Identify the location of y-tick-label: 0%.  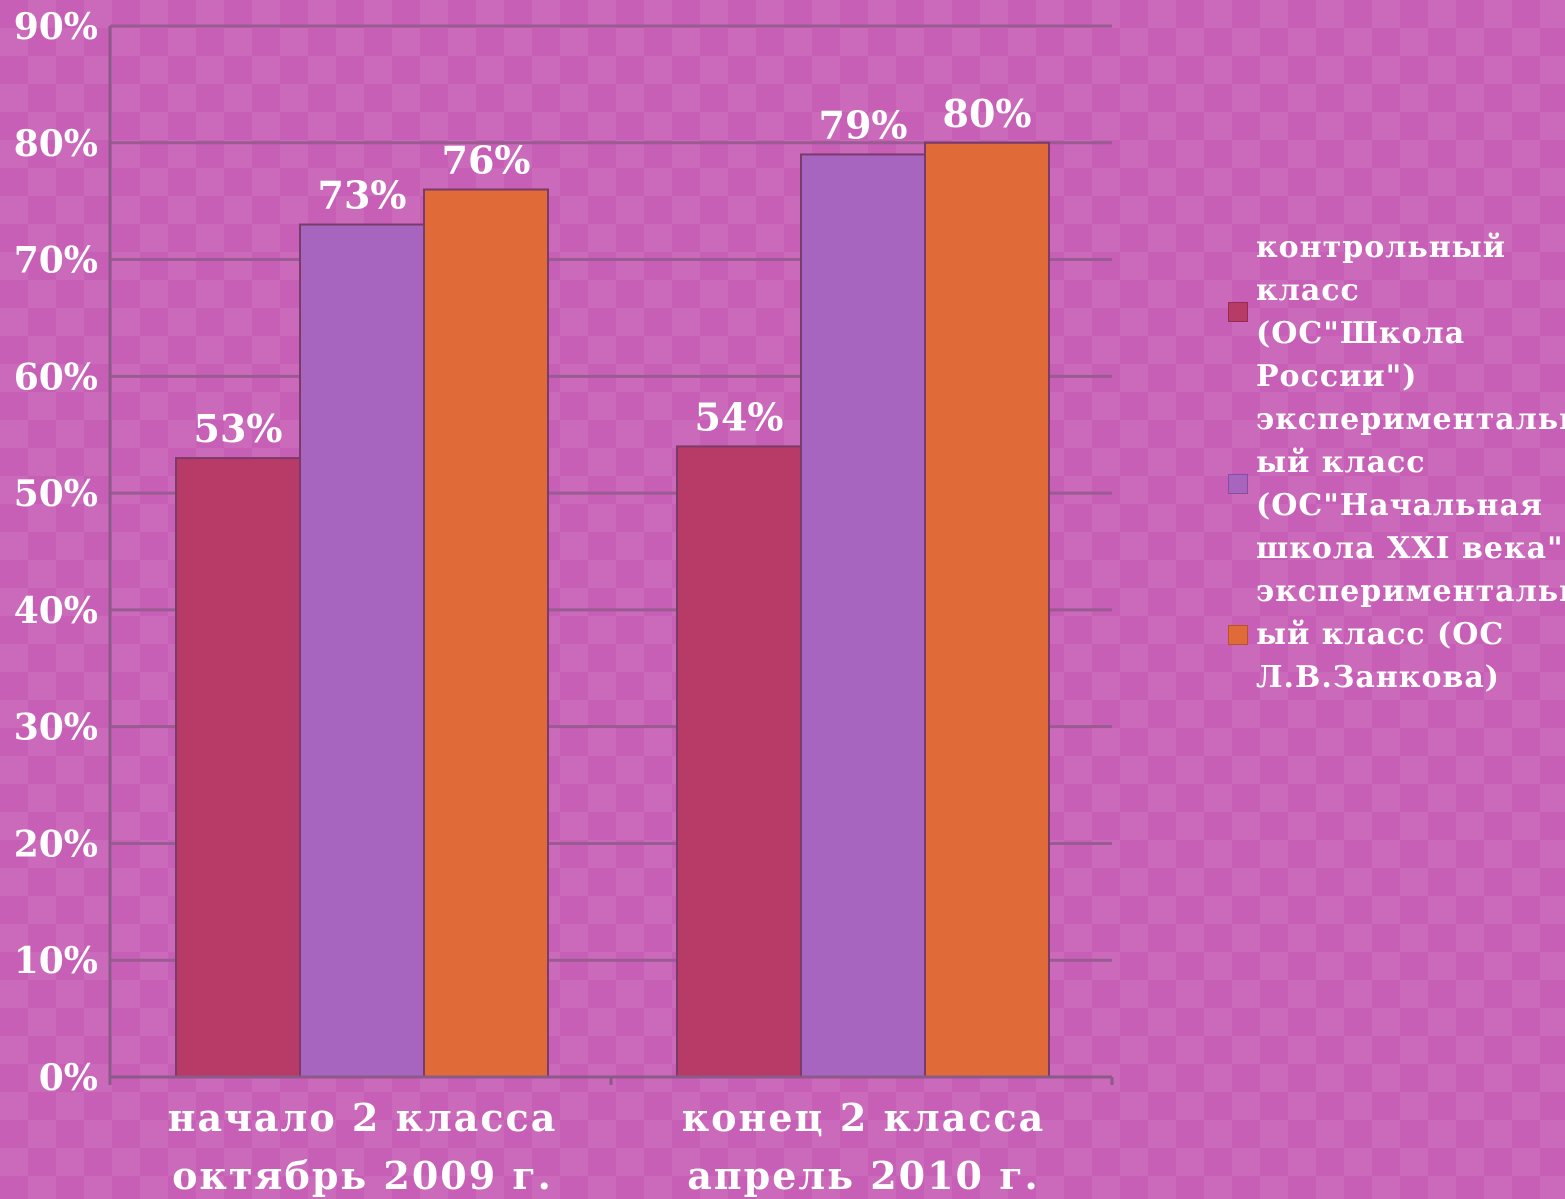
(68, 1078).